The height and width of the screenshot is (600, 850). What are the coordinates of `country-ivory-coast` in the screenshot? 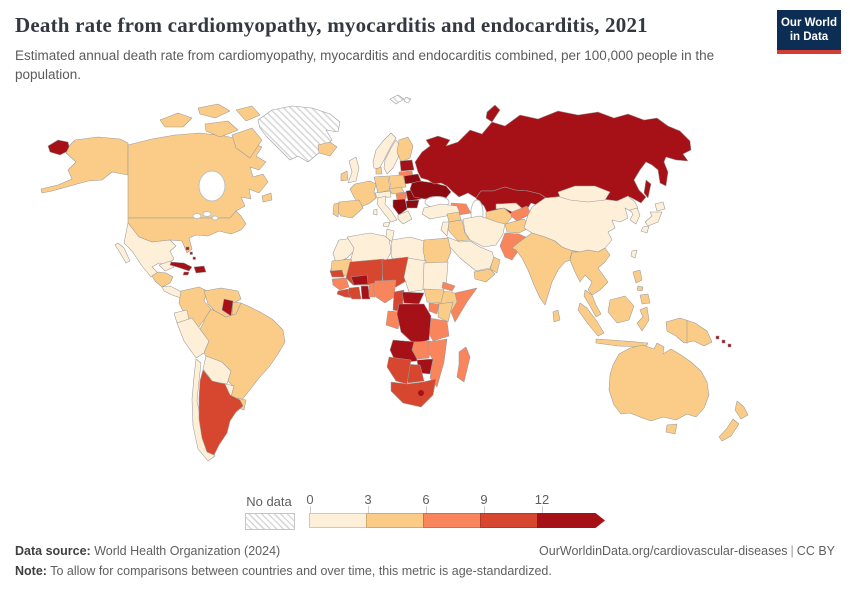 It's located at (354, 293).